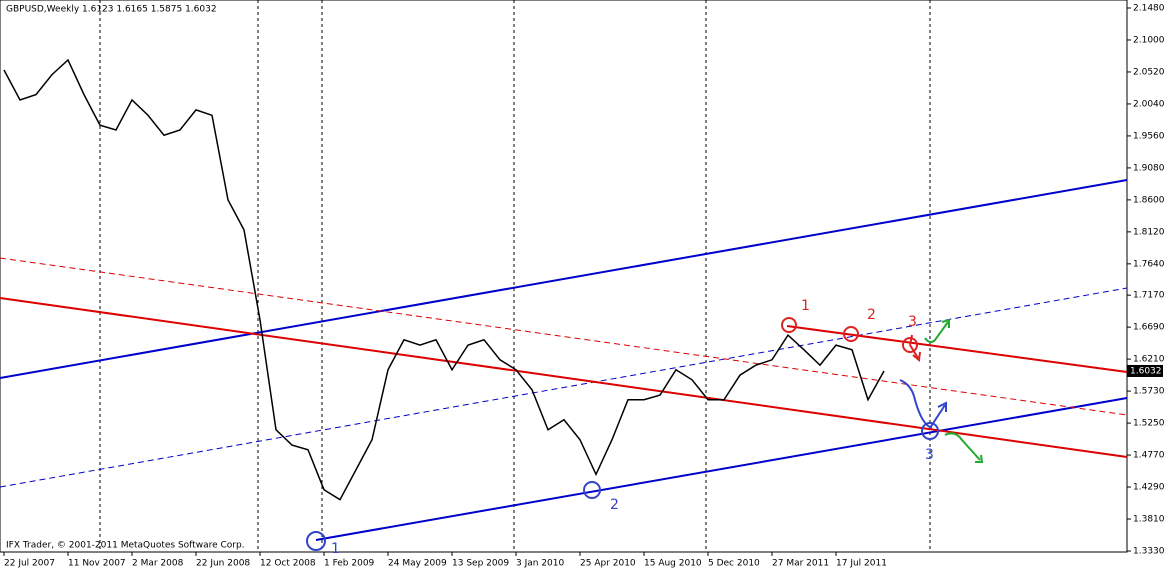 This screenshot has height=571, width=1164. What do you see at coordinates (158, 564) in the screenshot?
I see `x-tick-label: 2 Mar 2008` at bounding box center [158, 564].